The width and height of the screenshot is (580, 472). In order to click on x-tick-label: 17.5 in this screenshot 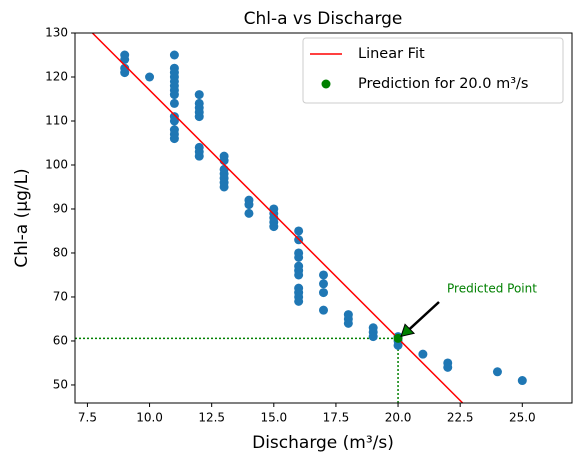, I will do `click(336, 418)`.